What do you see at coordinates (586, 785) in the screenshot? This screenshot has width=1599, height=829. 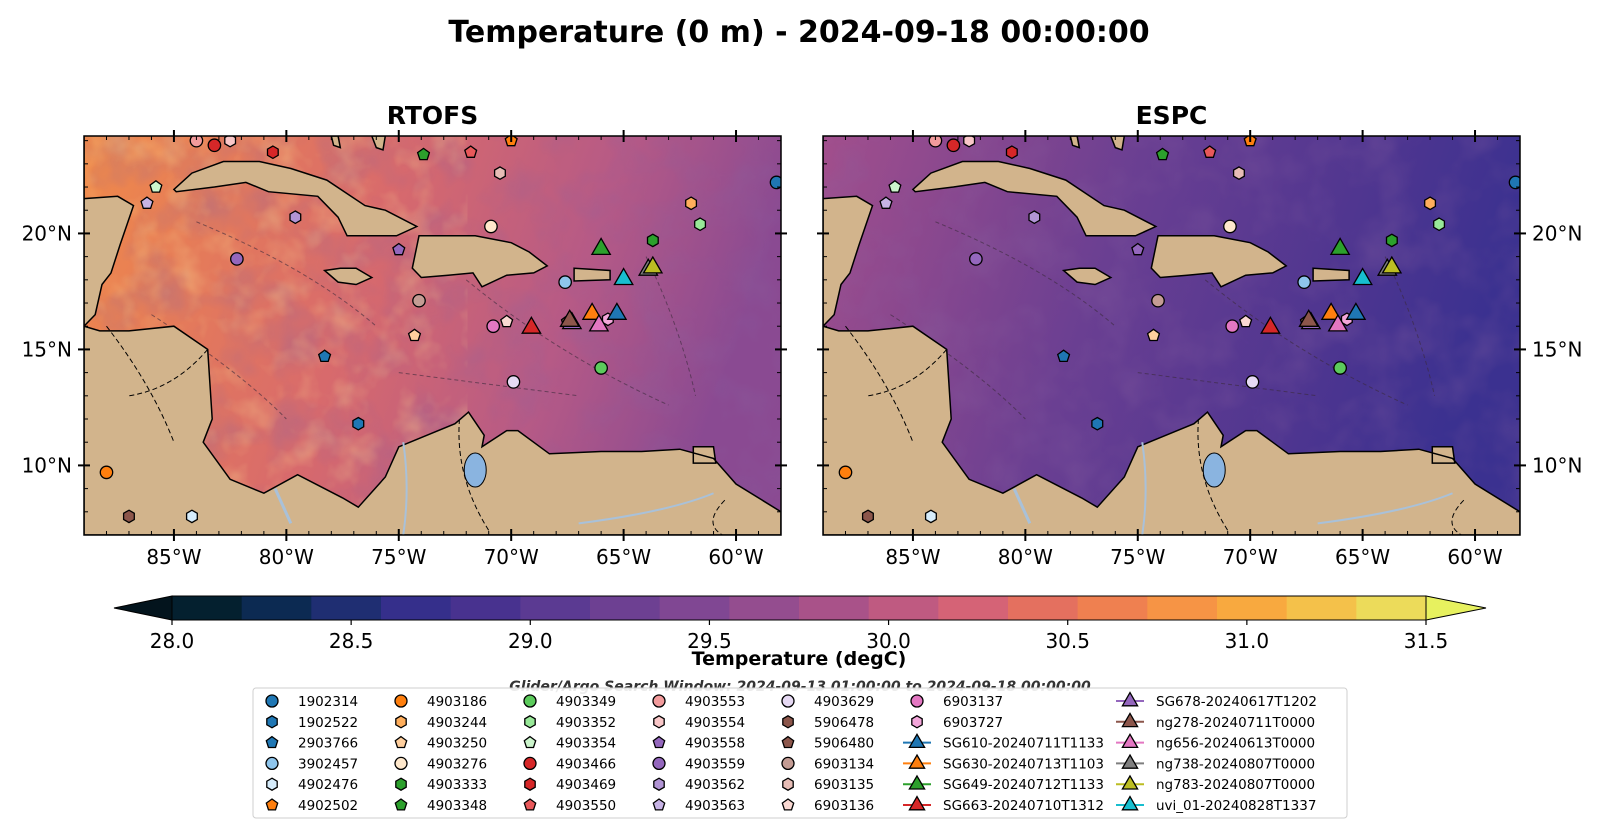 I see `legend-label: 4903469` at bounding box center [586, 785].